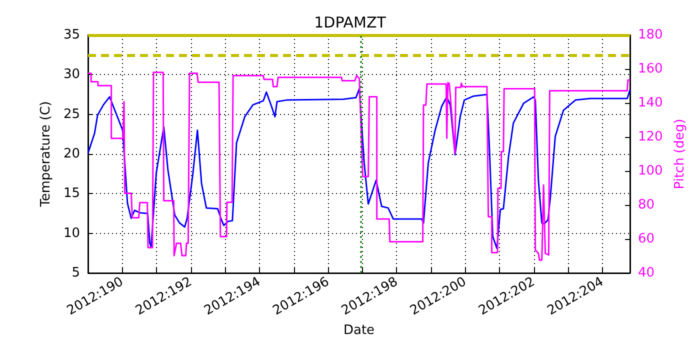 The height and width of the screenshot is (350, 700). What do you see at coordinates (46, 154) in the screenshot?
I see `y-axis-title: Temperature (C)` at bounding box center [46, 154].